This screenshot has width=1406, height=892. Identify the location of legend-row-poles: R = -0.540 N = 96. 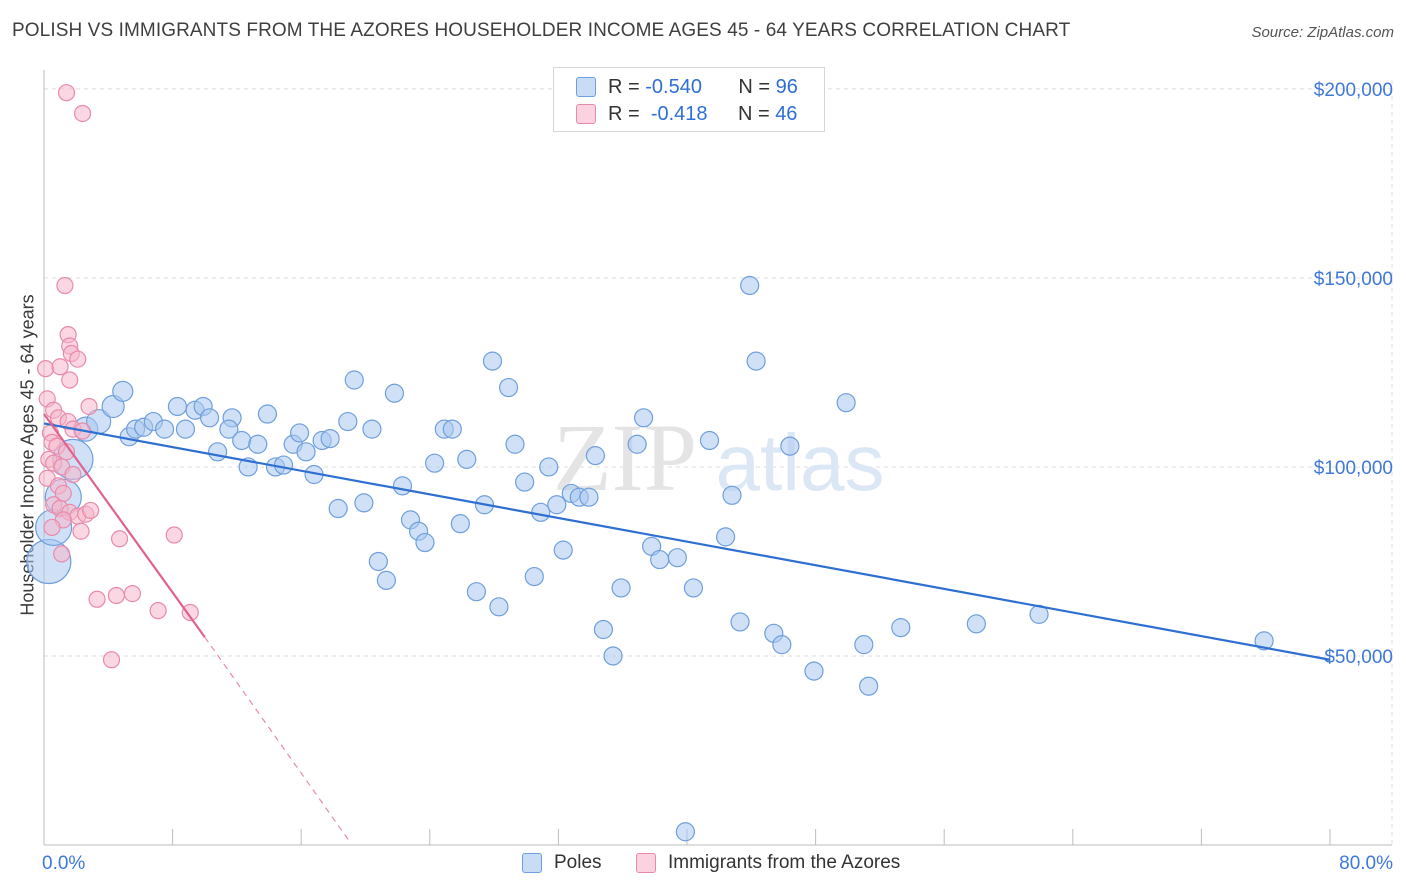
(687, 87).